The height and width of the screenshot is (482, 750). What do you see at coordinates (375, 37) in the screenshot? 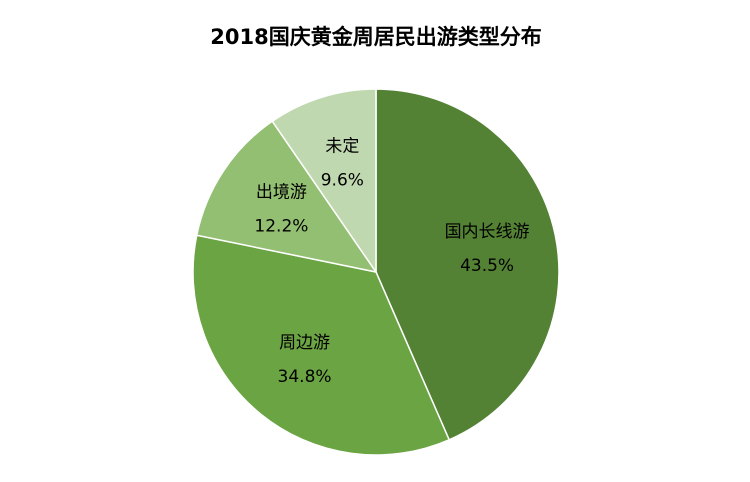
I see `chart-title: 2018国庆黄金周居民出游类型分布` at bounding box center [375, 37].